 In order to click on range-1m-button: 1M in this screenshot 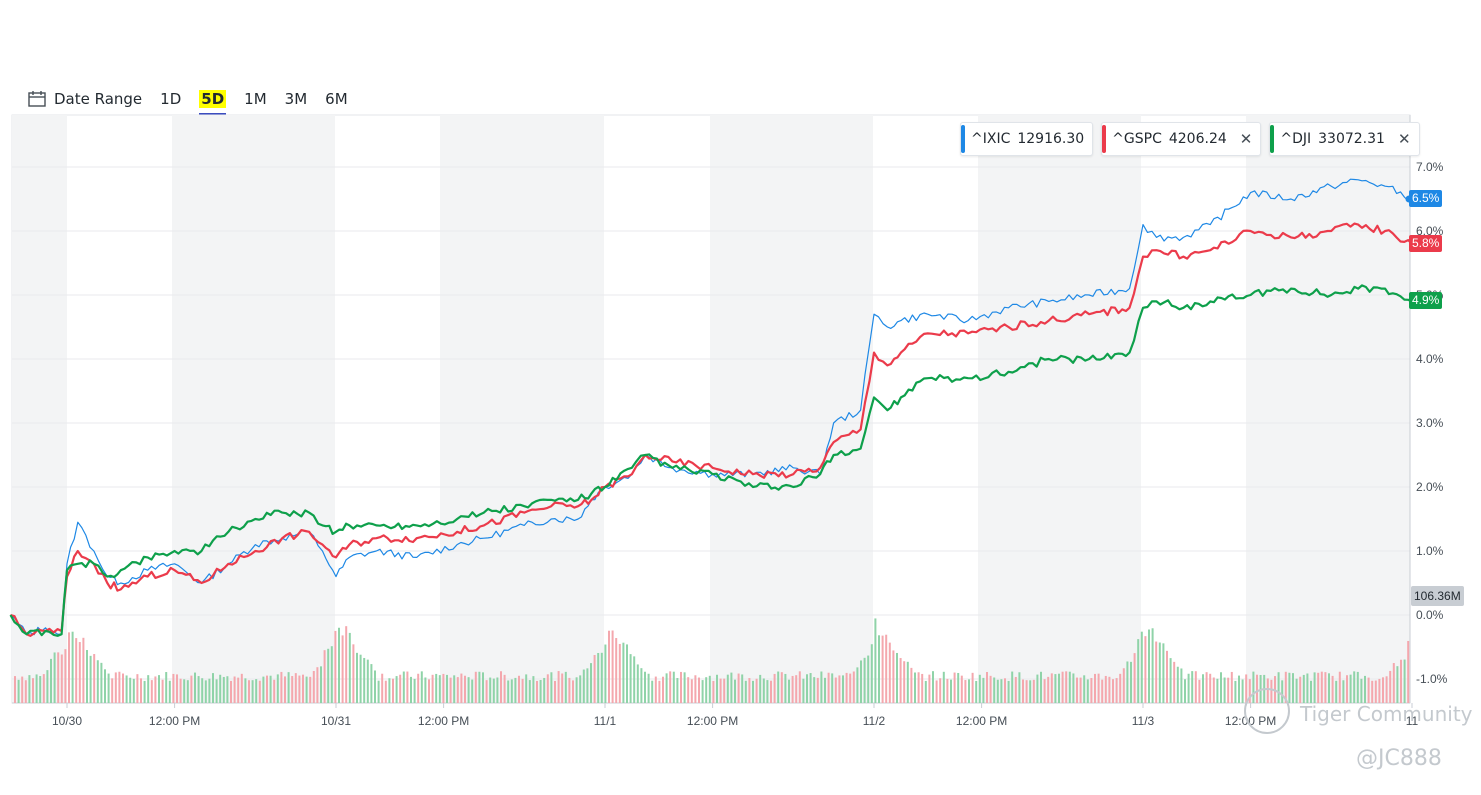, I will do `click(255, 99)`.